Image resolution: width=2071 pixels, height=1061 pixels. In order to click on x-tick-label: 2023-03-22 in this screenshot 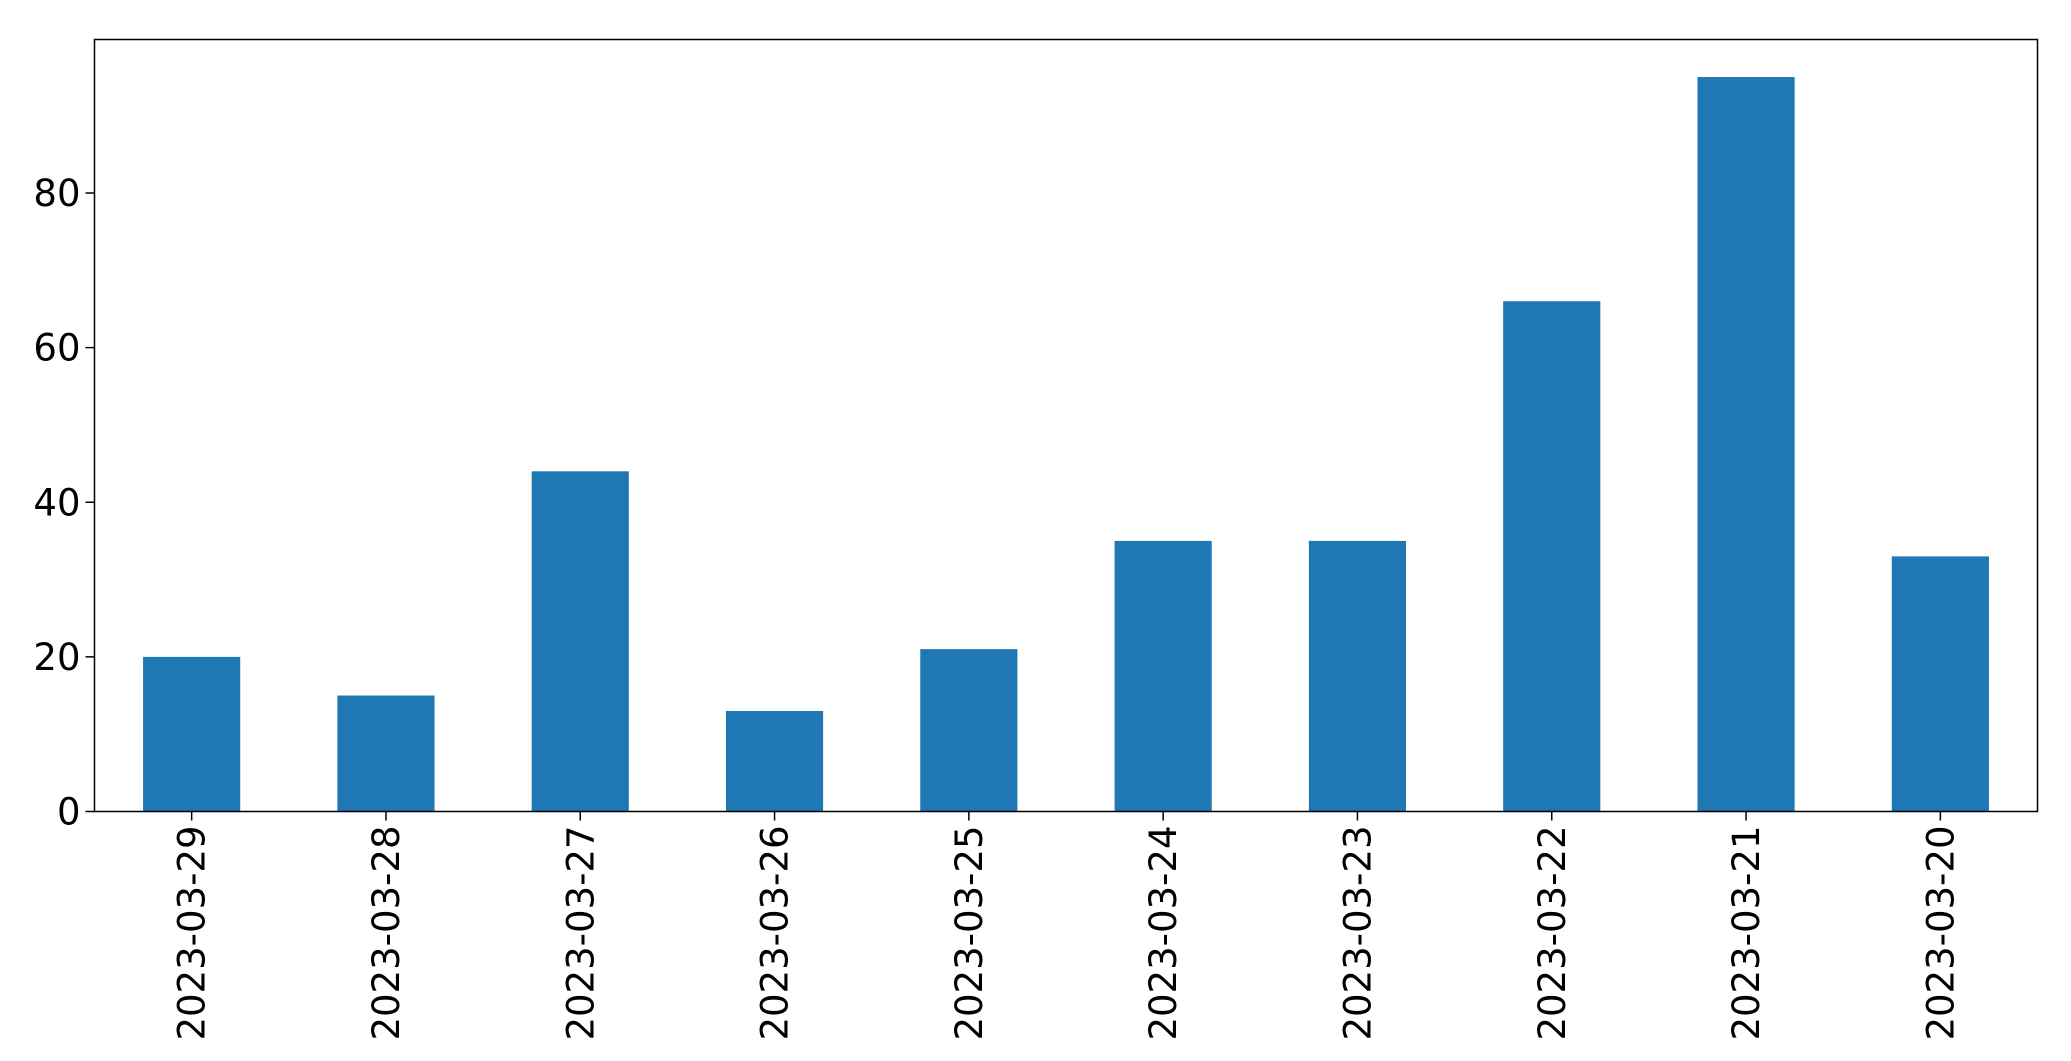, I will do `click(1552, 933)`.